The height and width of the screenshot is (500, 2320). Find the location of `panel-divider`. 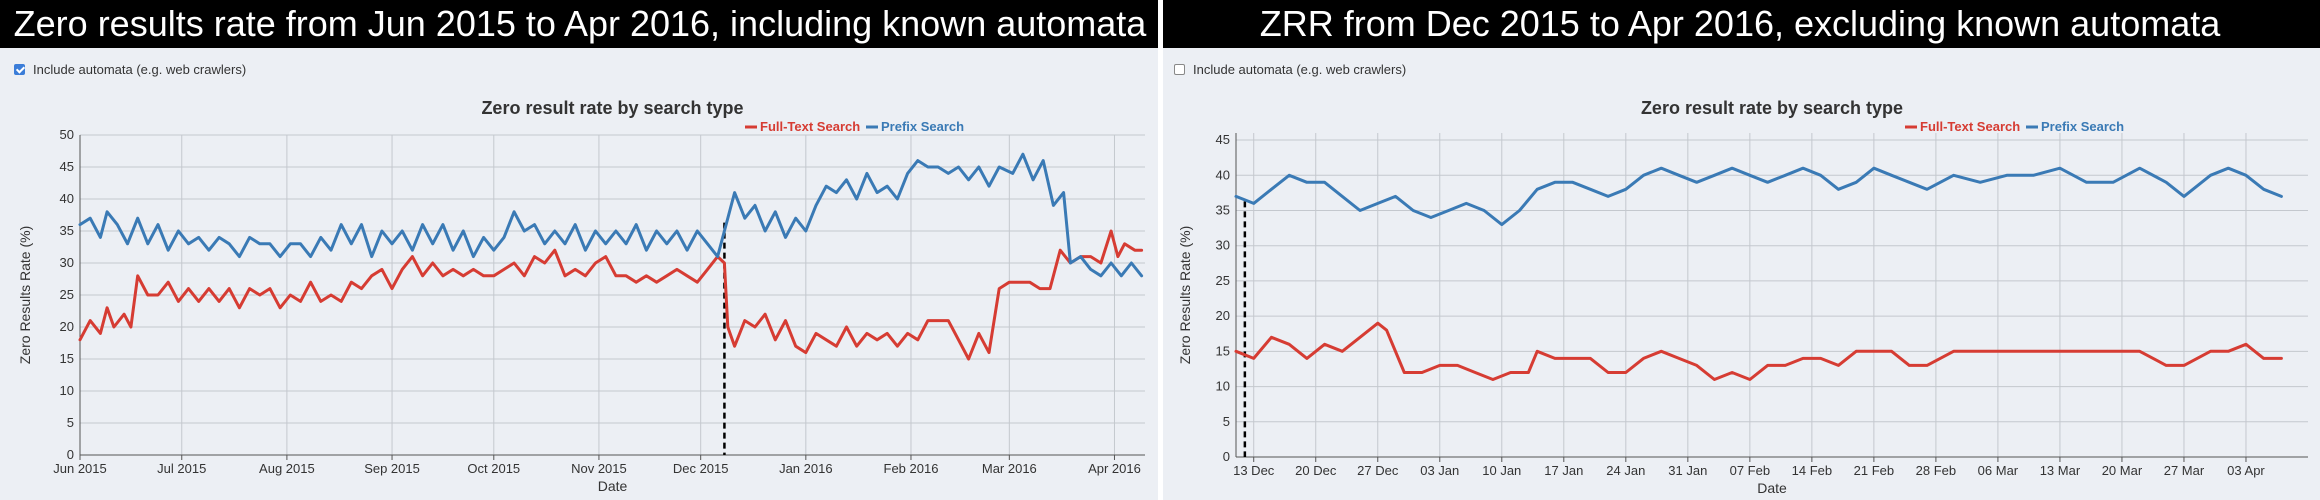

panel-divider is located at coordinates (1160, 250).